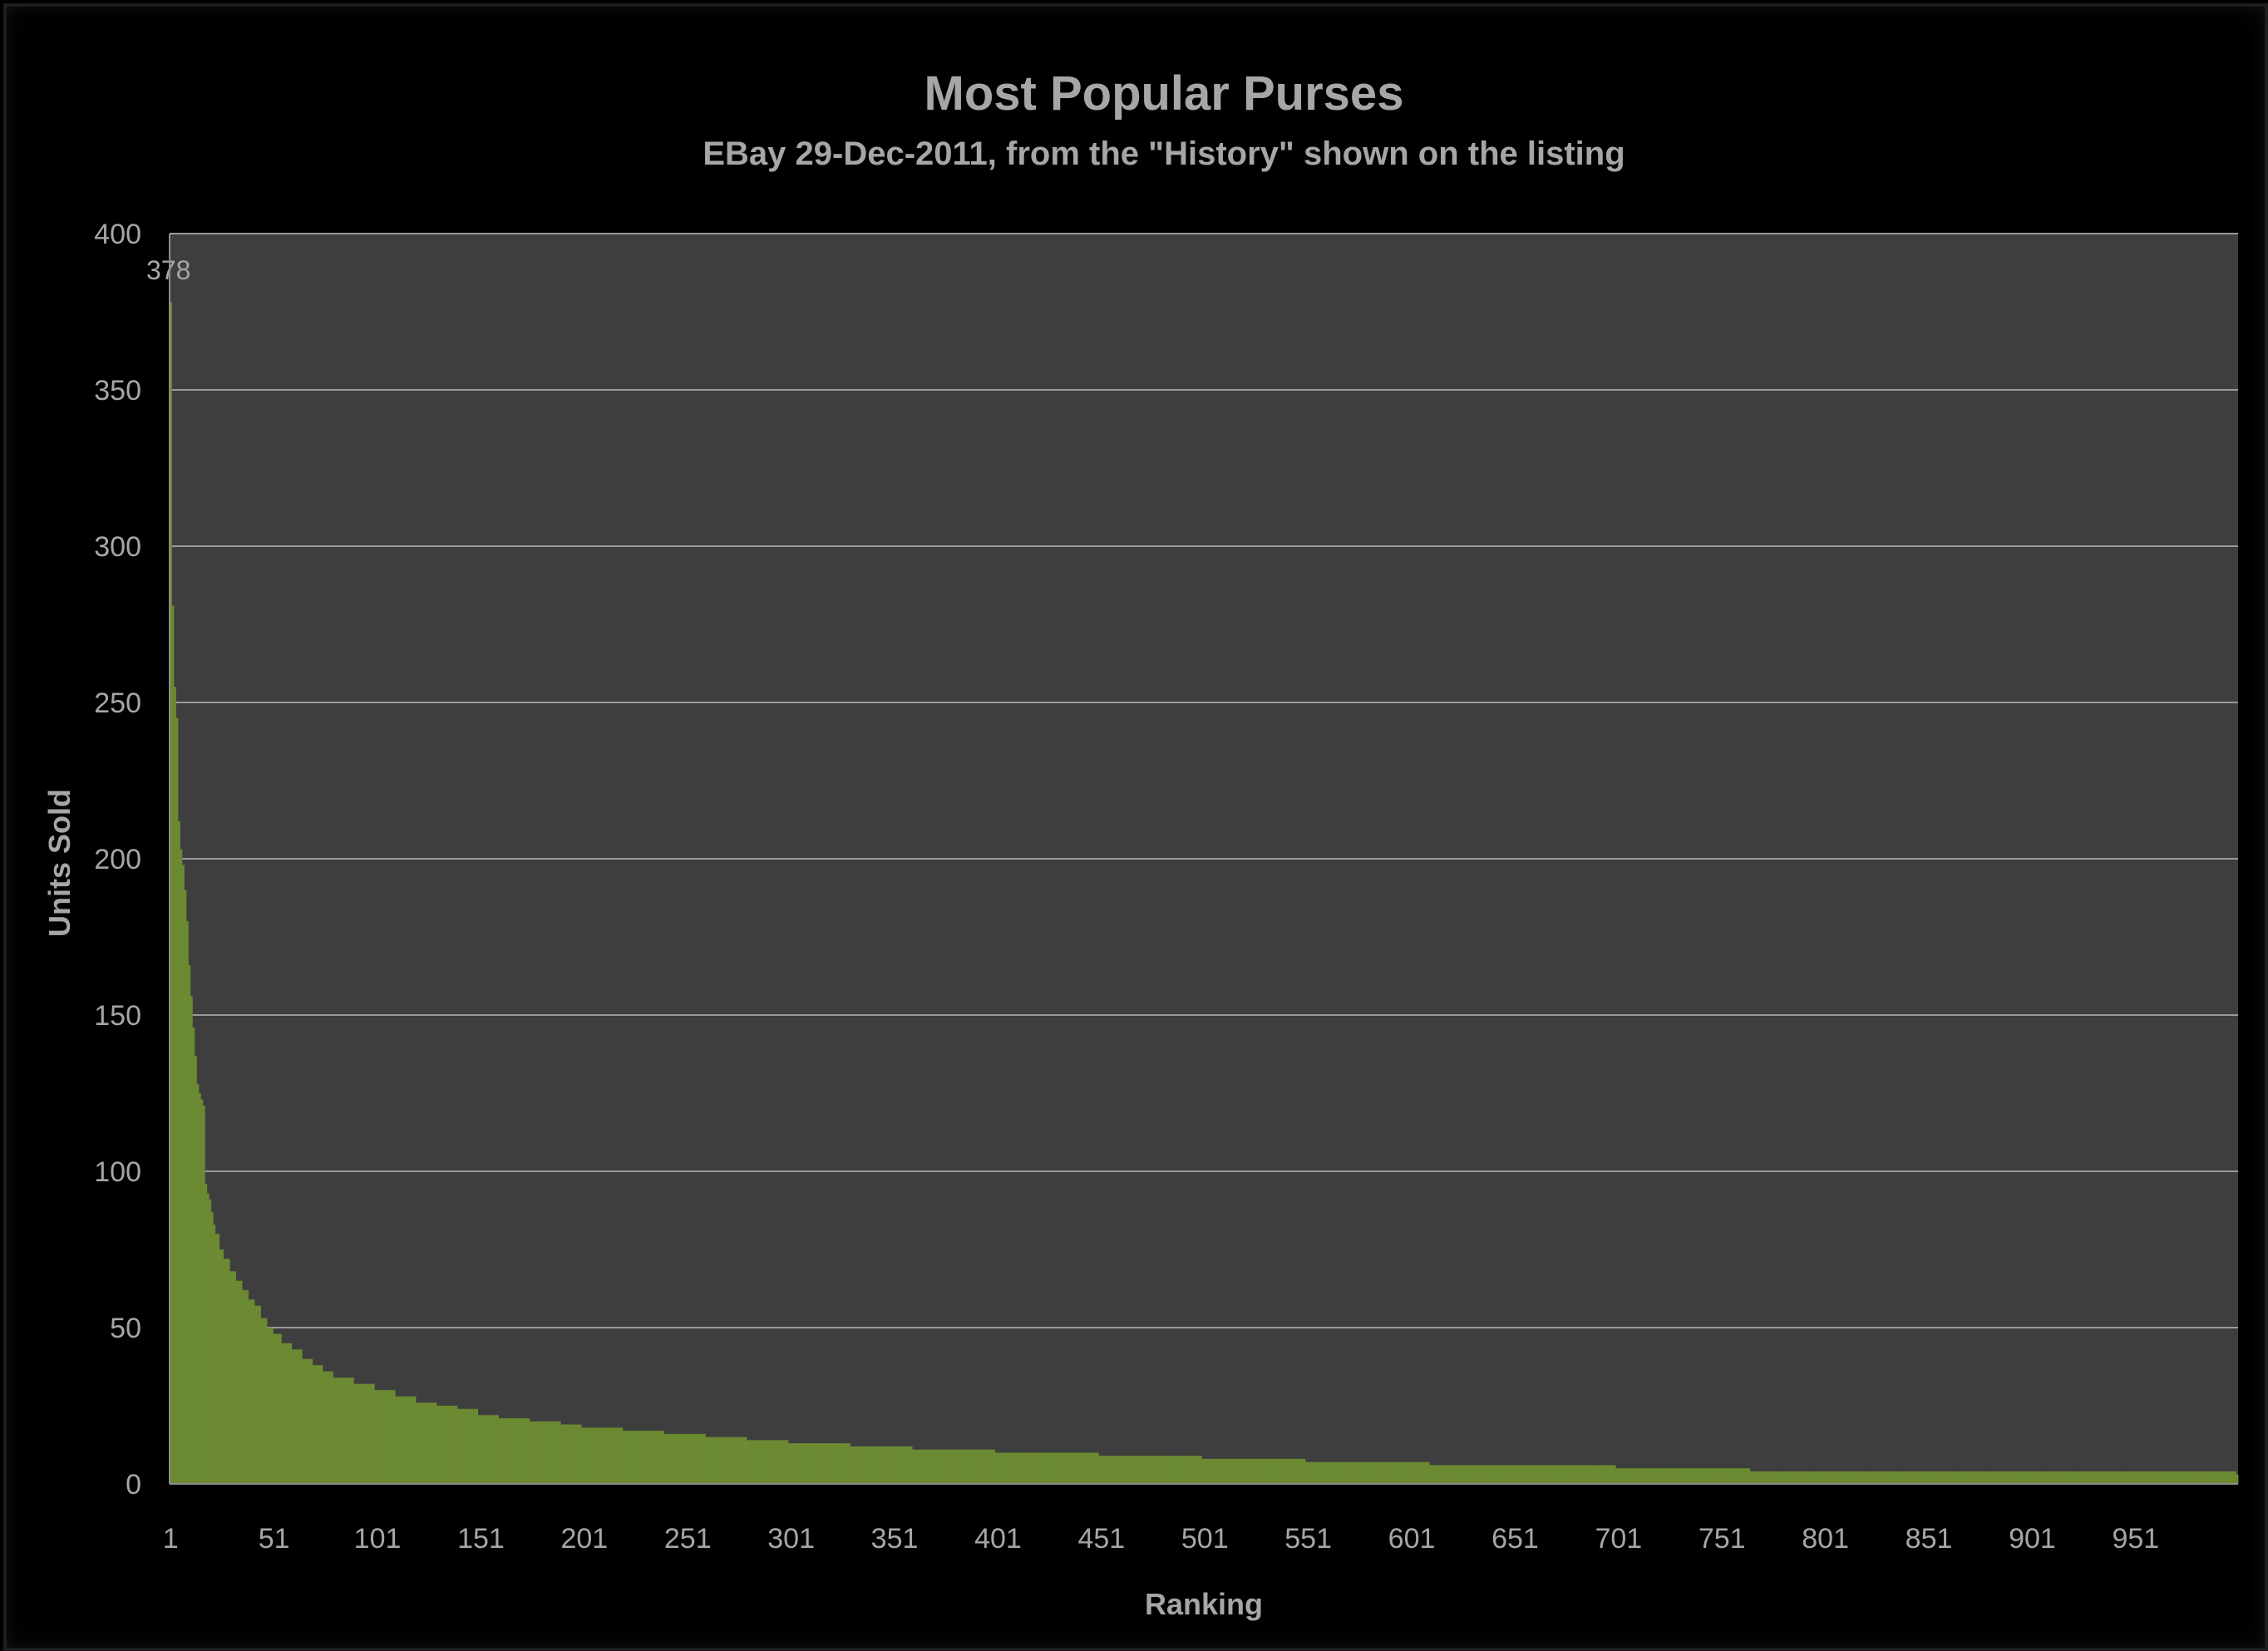 The height and width of the screenshot is (1651, 2268). Describe the element at coordinates (133, 1485) in the screenshot. I see `y-tick-label: 0` at that location.